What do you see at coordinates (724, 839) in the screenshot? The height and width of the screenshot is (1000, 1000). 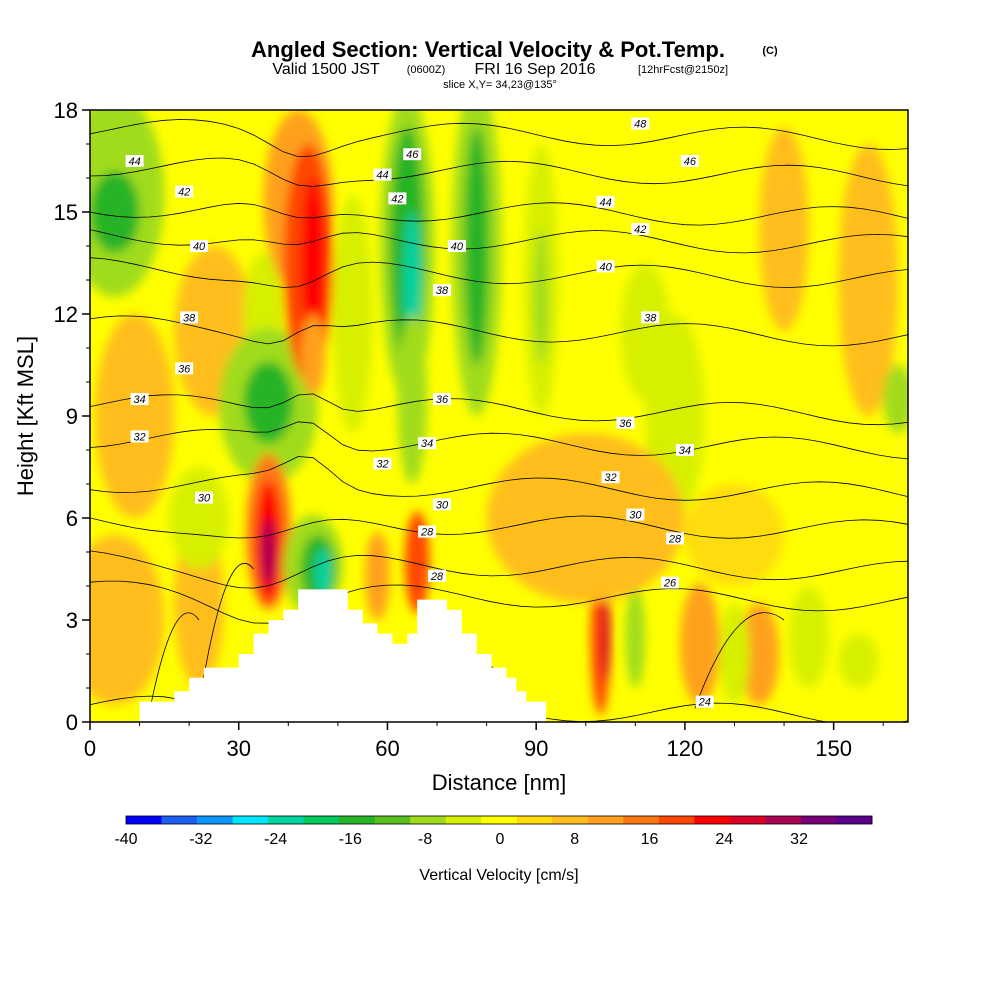 I see `colorbar-tick-label: 24` at bounding box center [724, 839].